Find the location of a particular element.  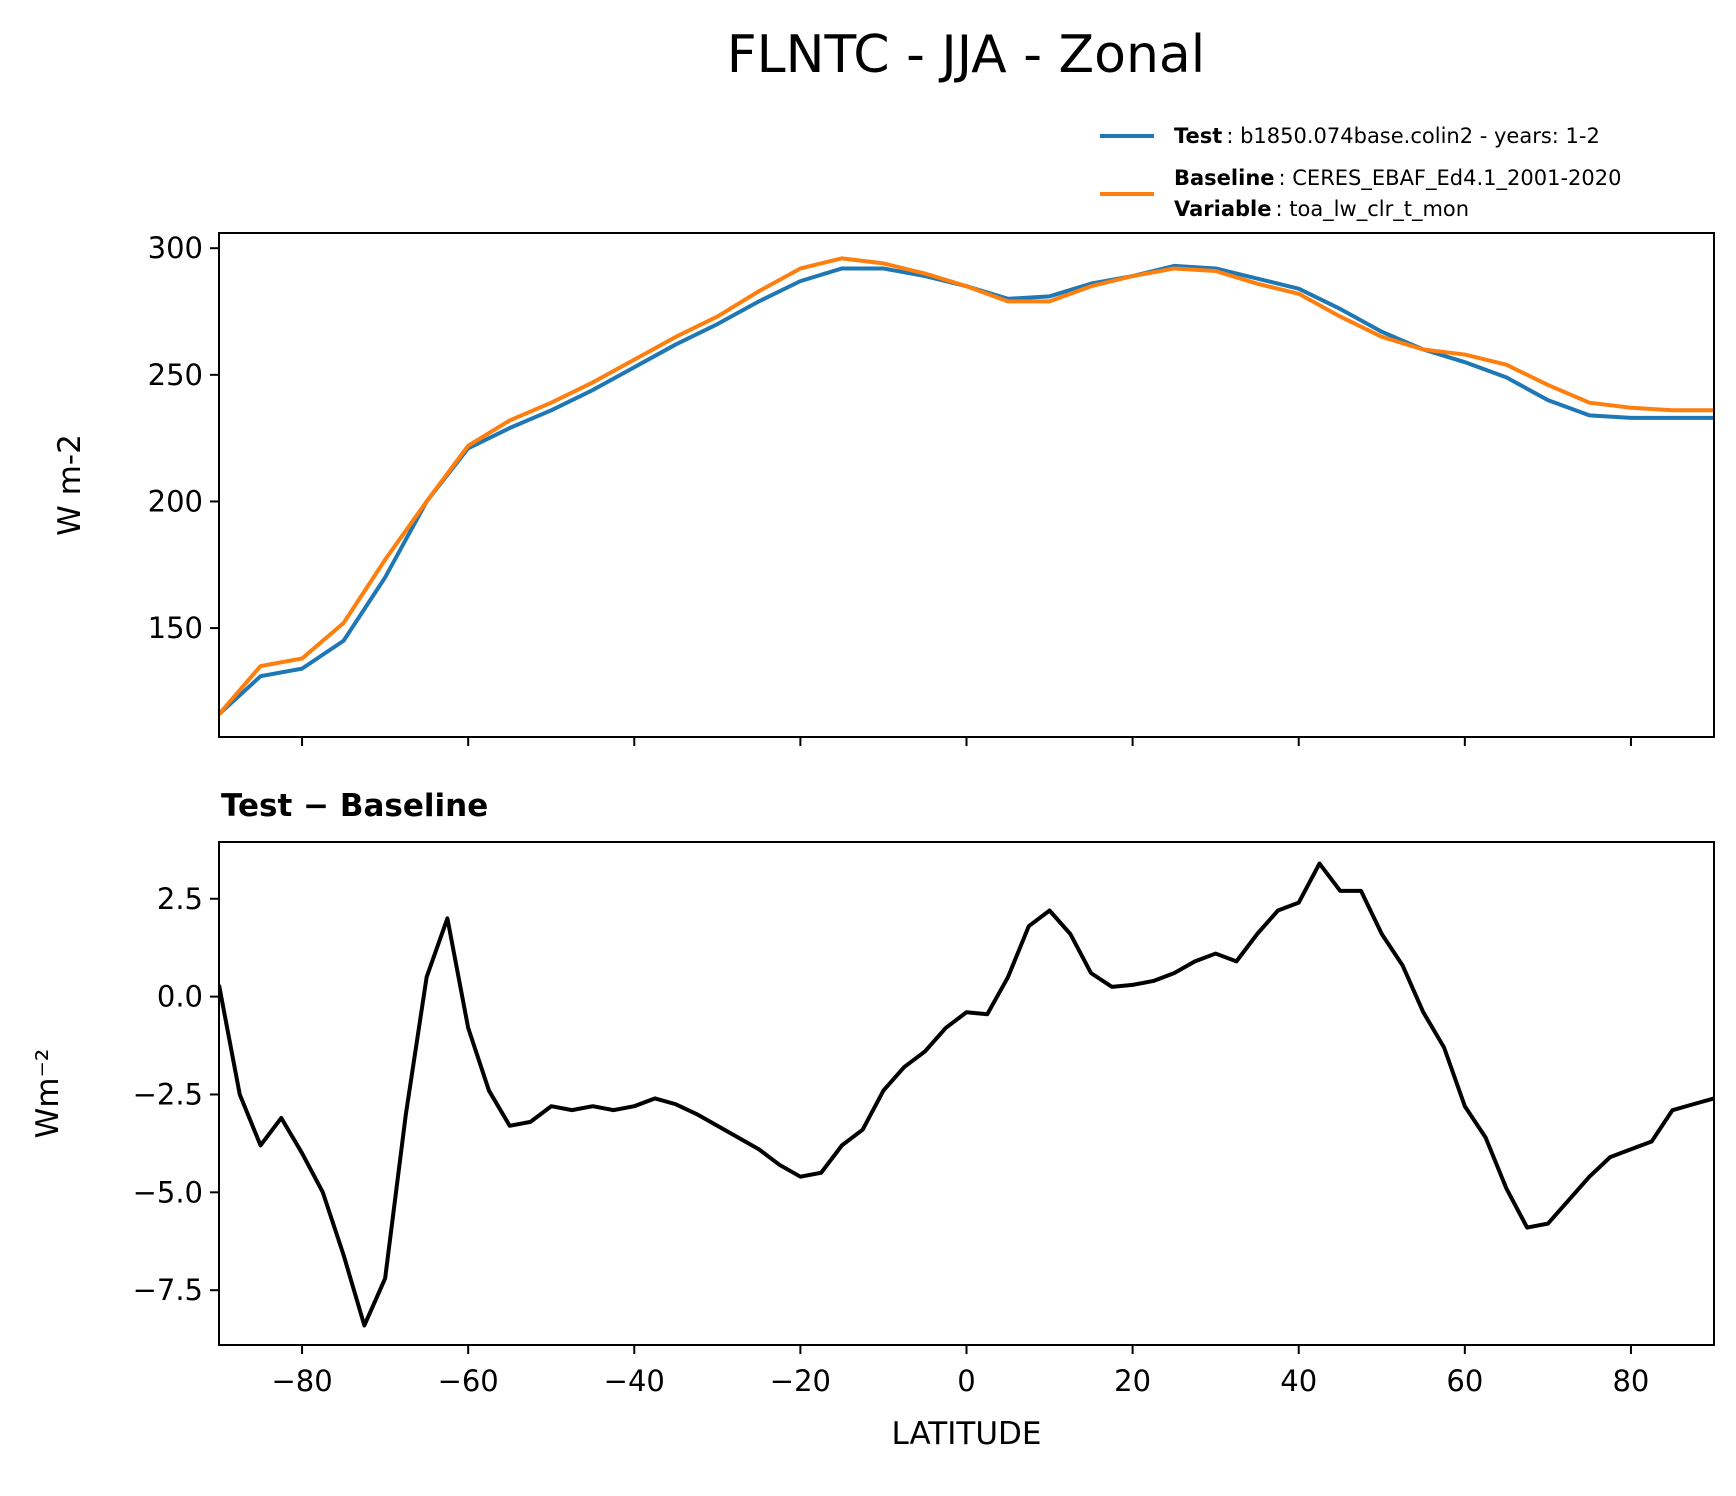

x-tick-label: −20 is located at coordinates (800, 1381).